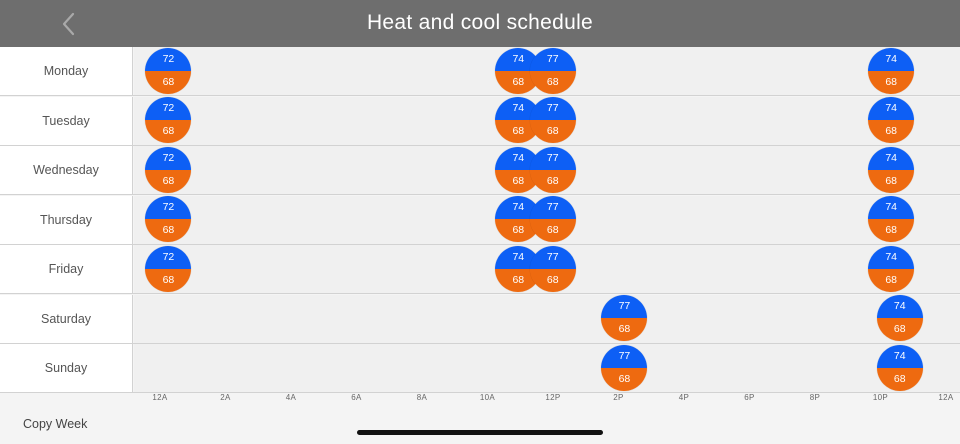 The width and height of the screenshot is (960, 444). I want to click on back-button, so click(68, 24).